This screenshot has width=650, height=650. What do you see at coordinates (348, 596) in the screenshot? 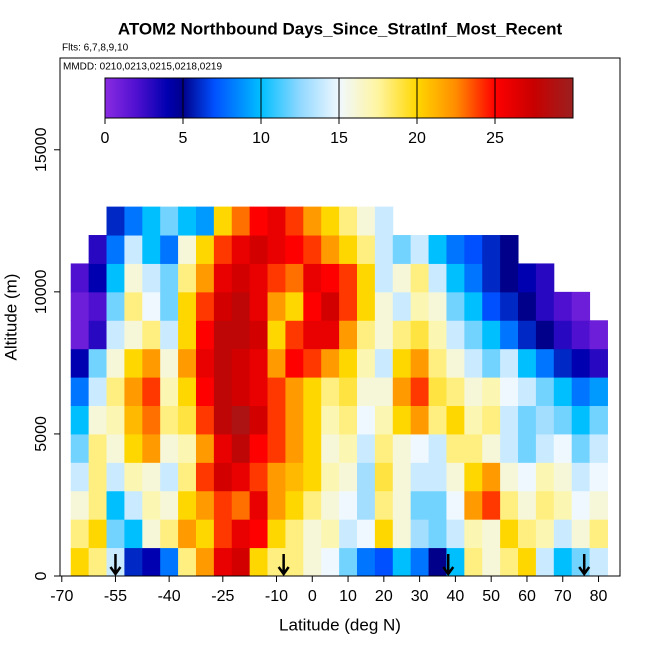
I see `x-tick-label: 10` at bounding box center [348, 596].